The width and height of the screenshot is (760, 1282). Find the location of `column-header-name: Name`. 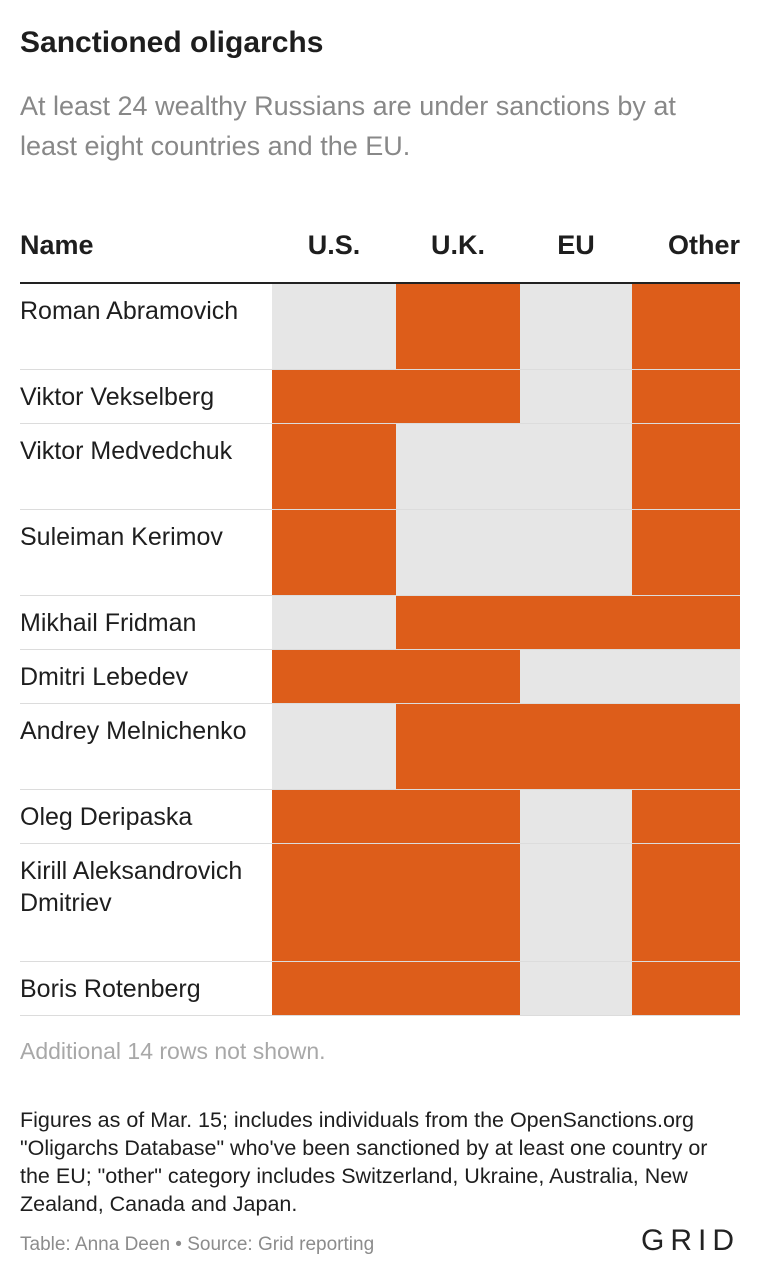

column-header-name: Name is located at coordinates (57, 245).